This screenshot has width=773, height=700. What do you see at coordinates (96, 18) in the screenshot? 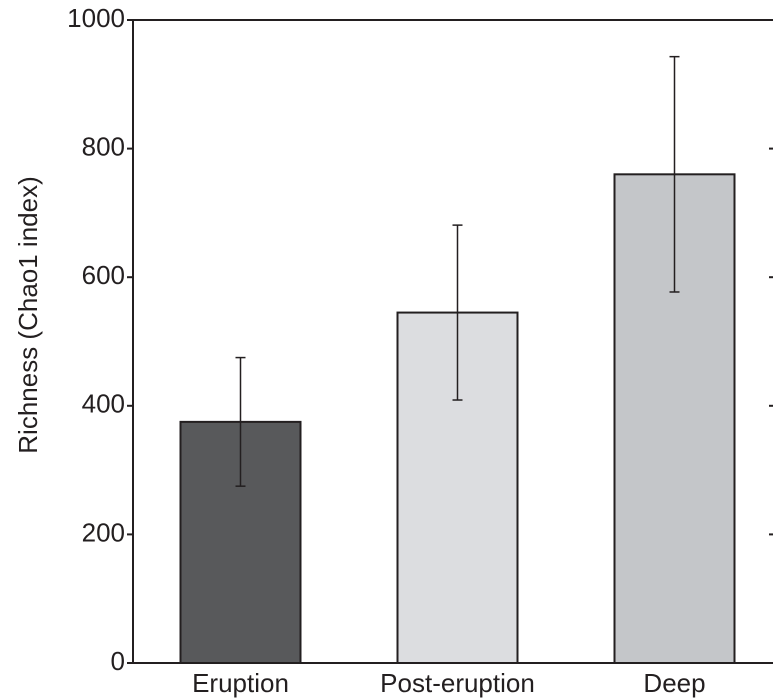
I see `y-tick-label: 1000` at bounding box center [96, 18].